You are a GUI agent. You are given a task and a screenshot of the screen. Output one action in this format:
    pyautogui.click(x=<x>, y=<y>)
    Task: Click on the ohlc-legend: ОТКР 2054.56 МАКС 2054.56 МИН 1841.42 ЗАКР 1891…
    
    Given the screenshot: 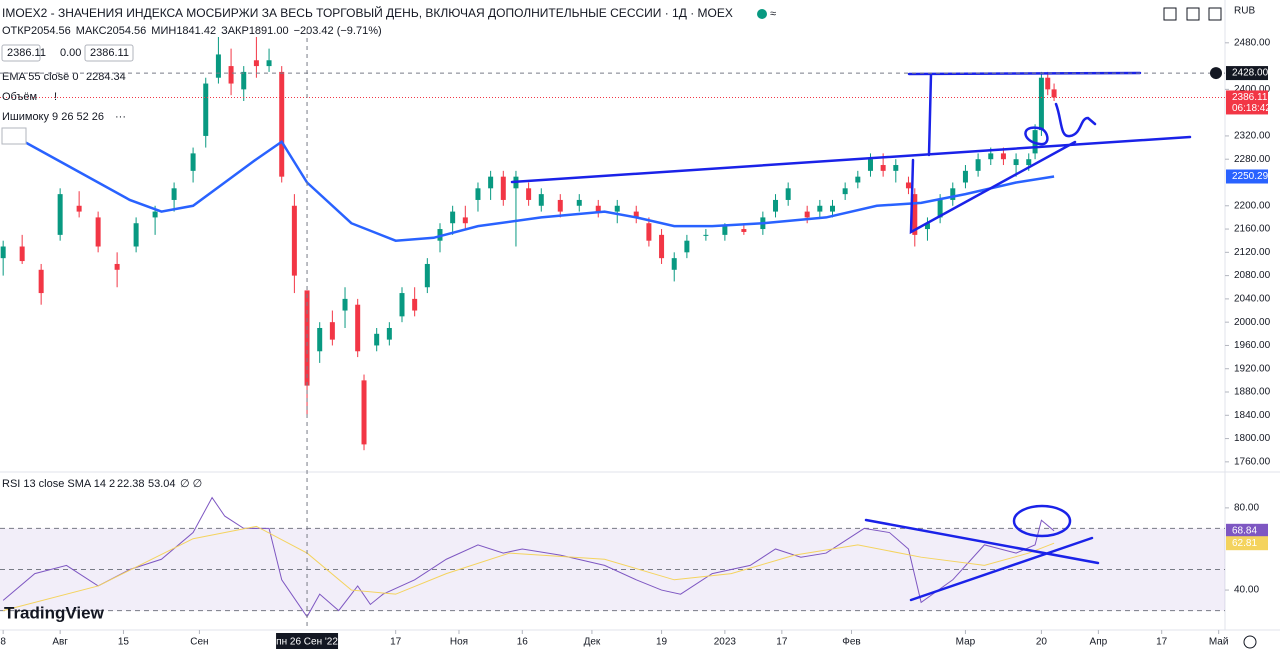 What is the action you would take?
    pyautogui.click(x=192, y=31)
    